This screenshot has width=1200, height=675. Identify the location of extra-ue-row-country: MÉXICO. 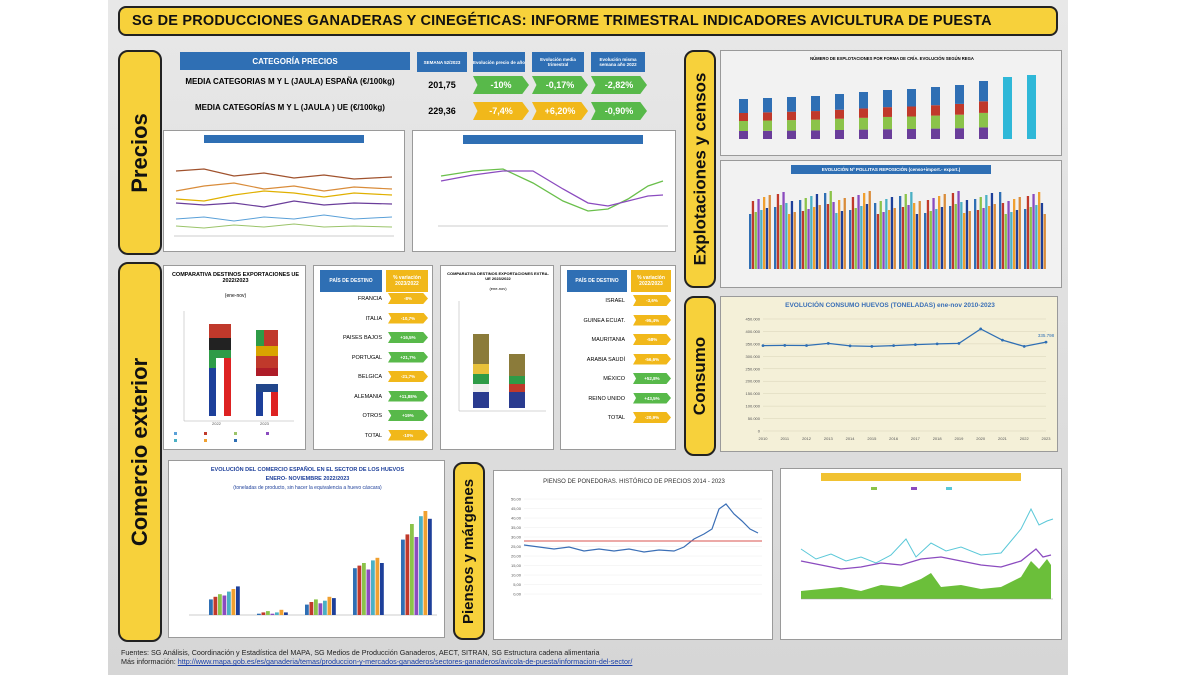
(614, 379).